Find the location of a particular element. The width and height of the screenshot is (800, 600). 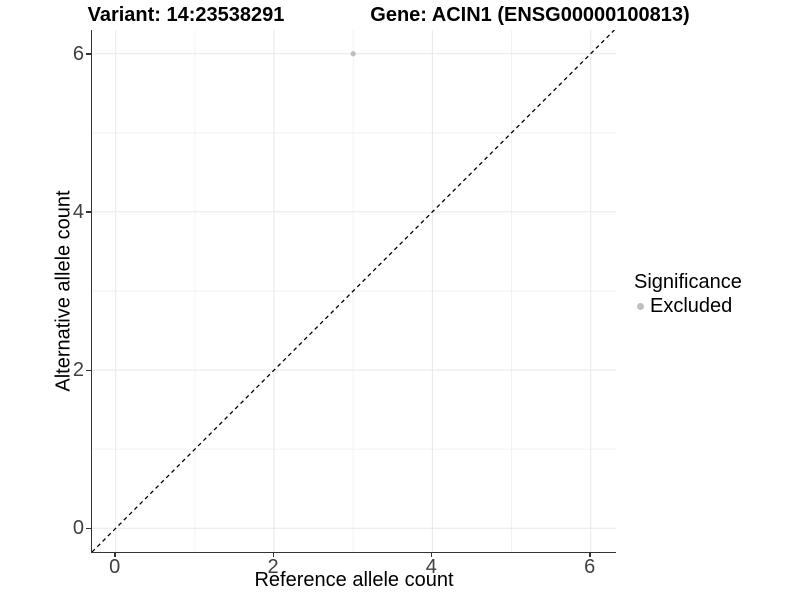

legend-entry-excluded: Excluded is located at coordinates (688, 306).